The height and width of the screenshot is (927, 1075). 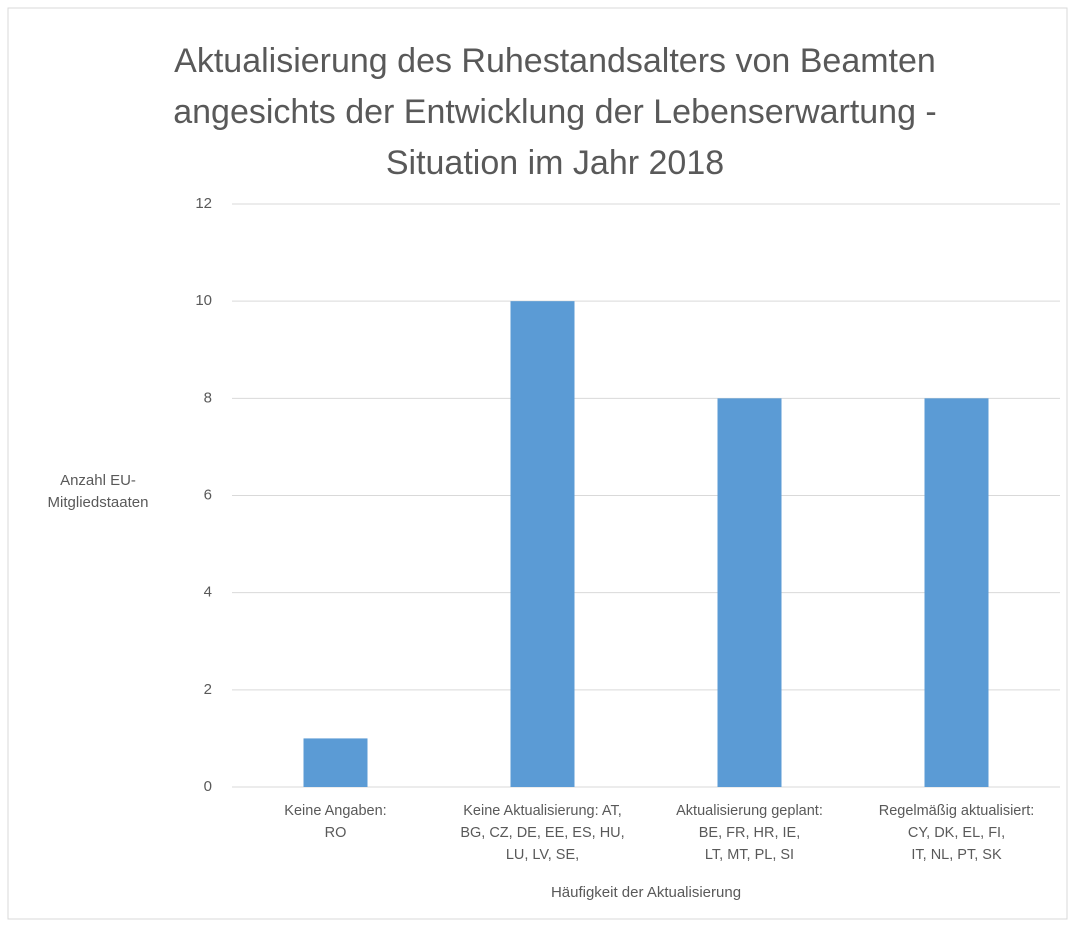 What do you see at coordinates (646, 892) in the screenshot?
I see `x-axis-title: Häufigkeit der Aktualisierung` at bounding box center [646, 892].